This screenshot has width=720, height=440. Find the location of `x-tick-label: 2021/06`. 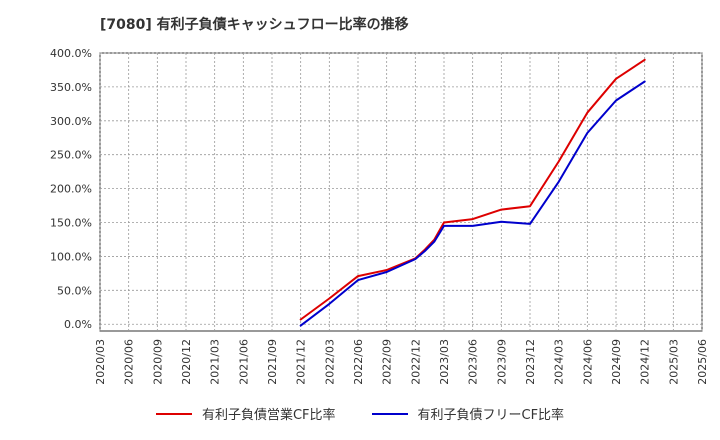

x-tick-label: 2021/06 is located at coordinates (243, 362).